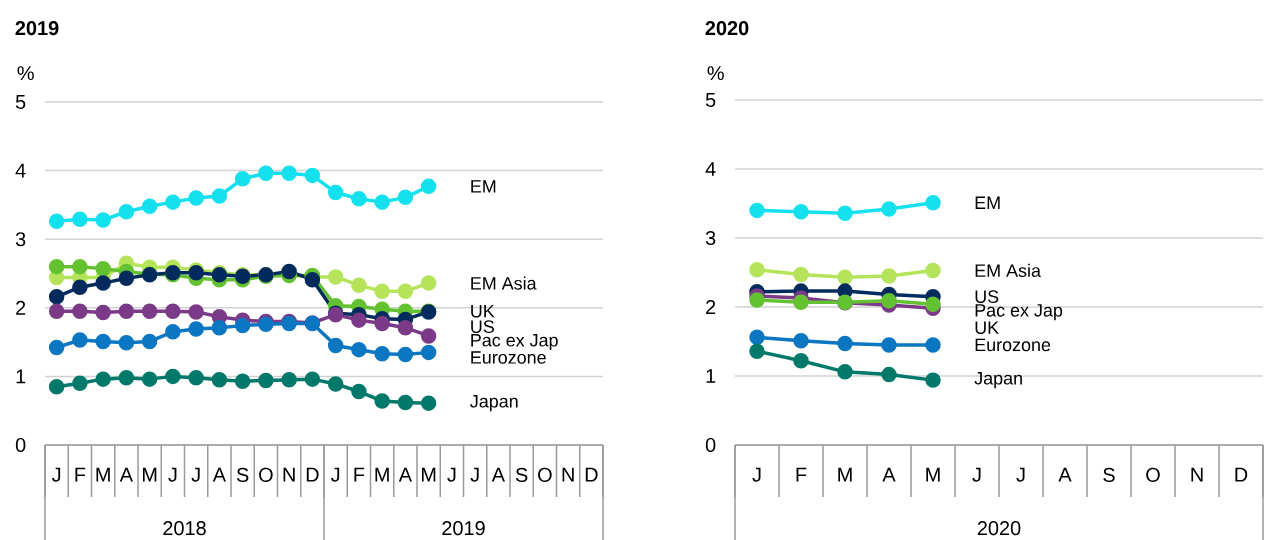 Image resolution: width=1264 pixels, height=540 pixels. I want to click on chart-title: 2019, so click(37, 28).